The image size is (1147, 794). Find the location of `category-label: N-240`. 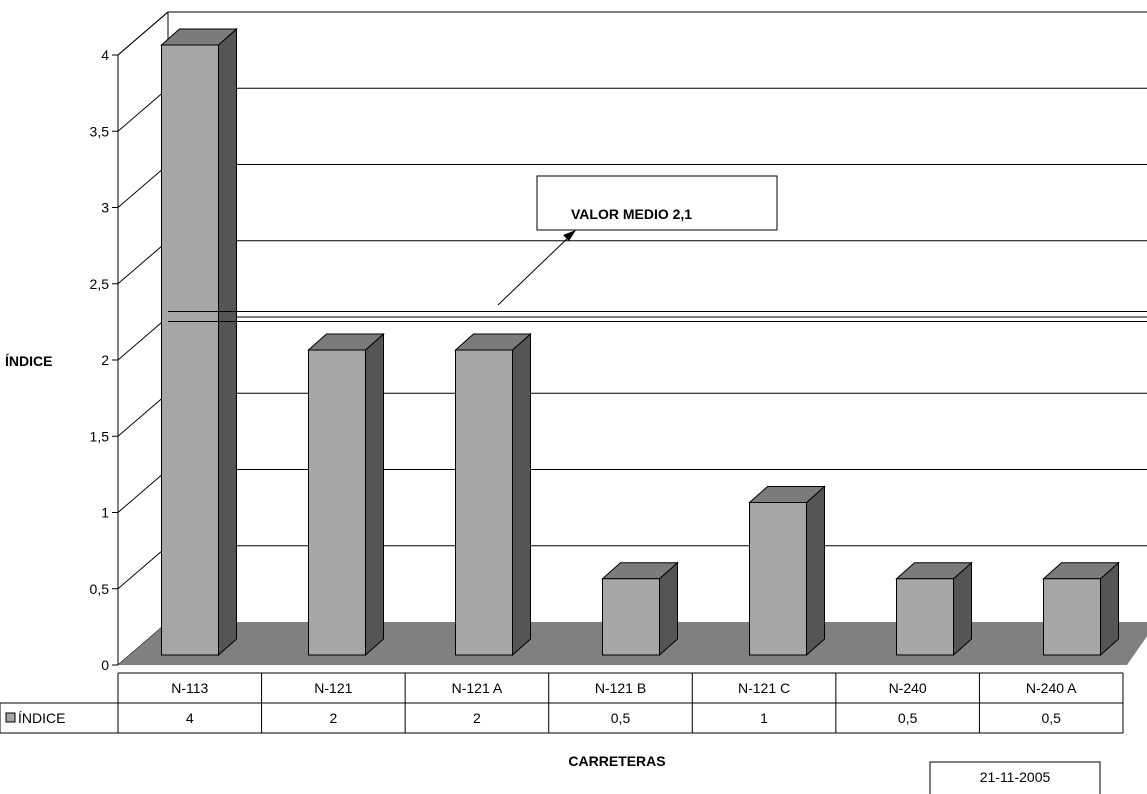

category-label: N-240 is located at coordinates (908, 688).